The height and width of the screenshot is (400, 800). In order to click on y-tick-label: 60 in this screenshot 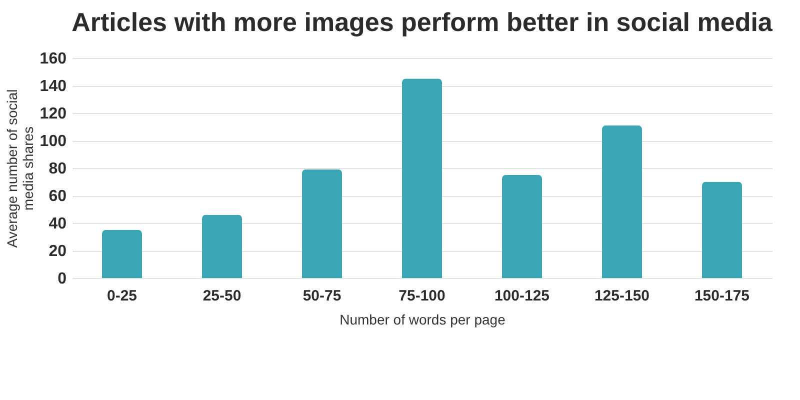, I will do `click(57, 196)`.